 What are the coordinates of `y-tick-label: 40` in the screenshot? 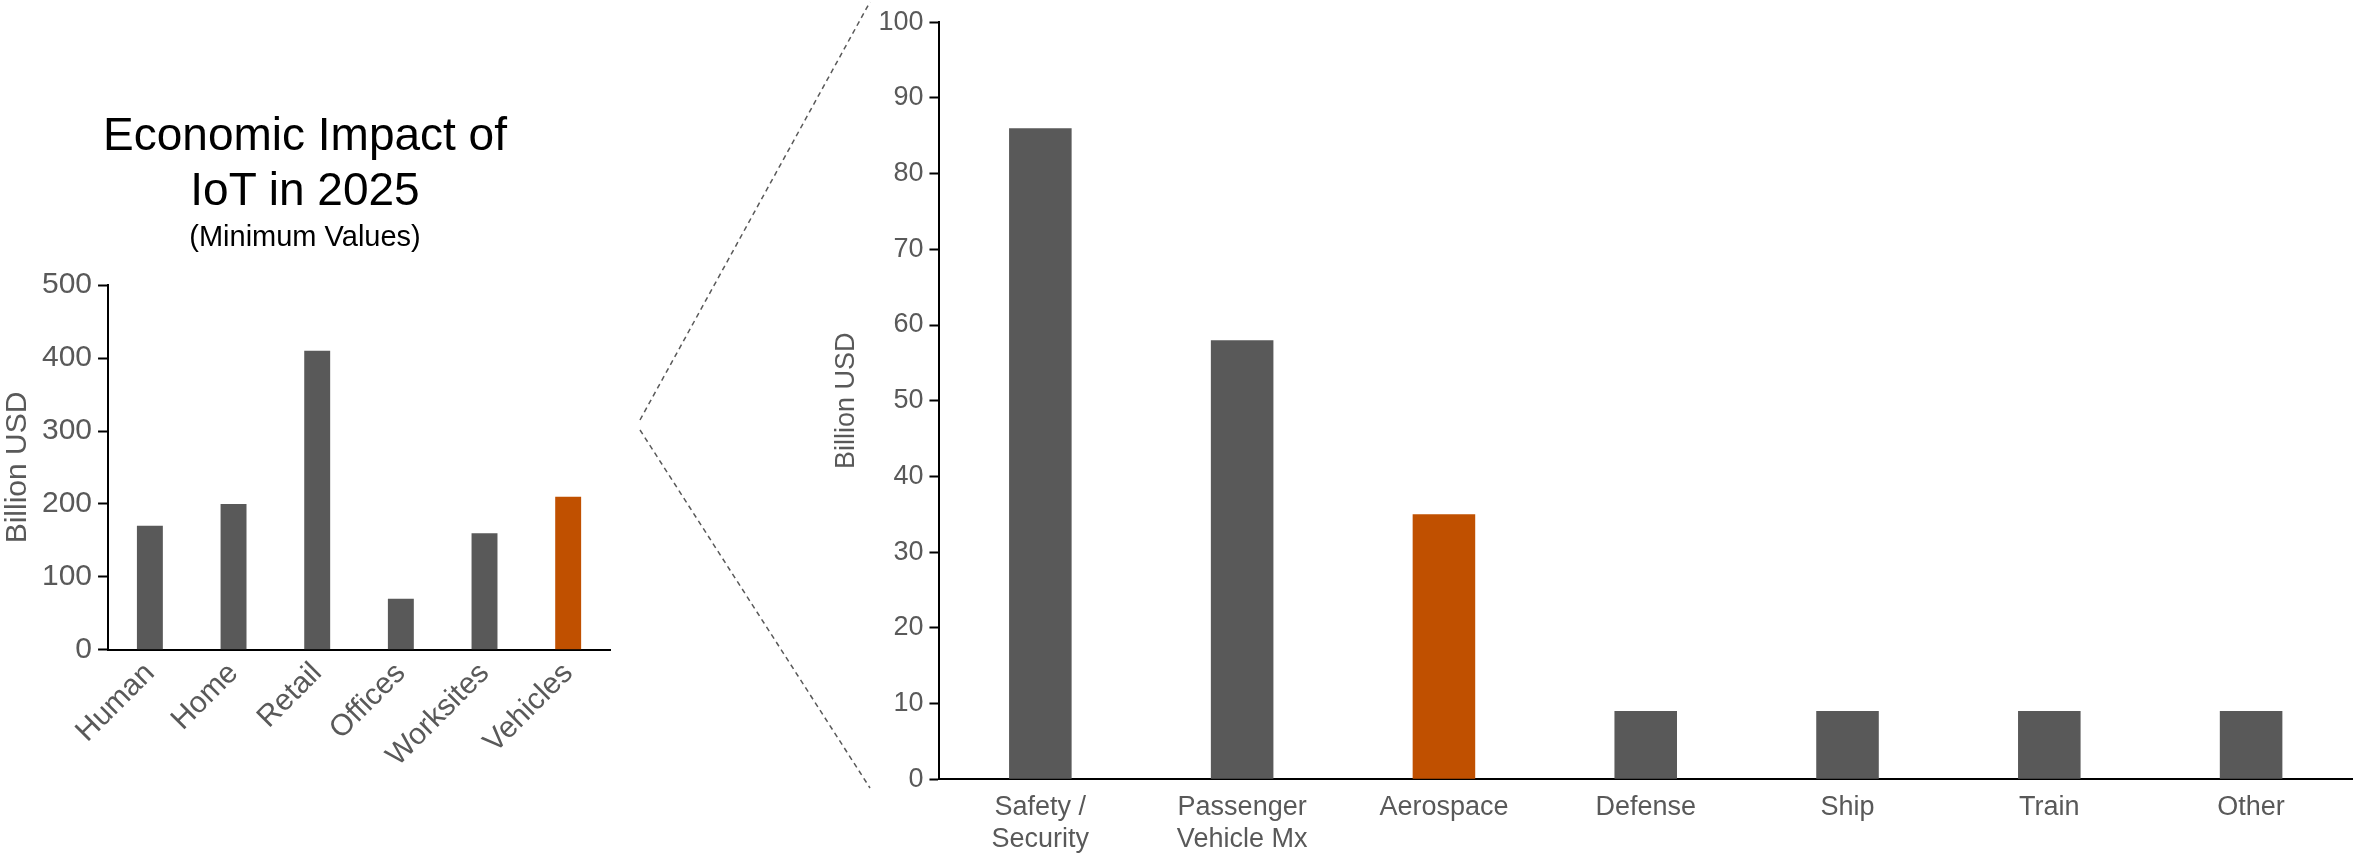 It's located at (908, 474).